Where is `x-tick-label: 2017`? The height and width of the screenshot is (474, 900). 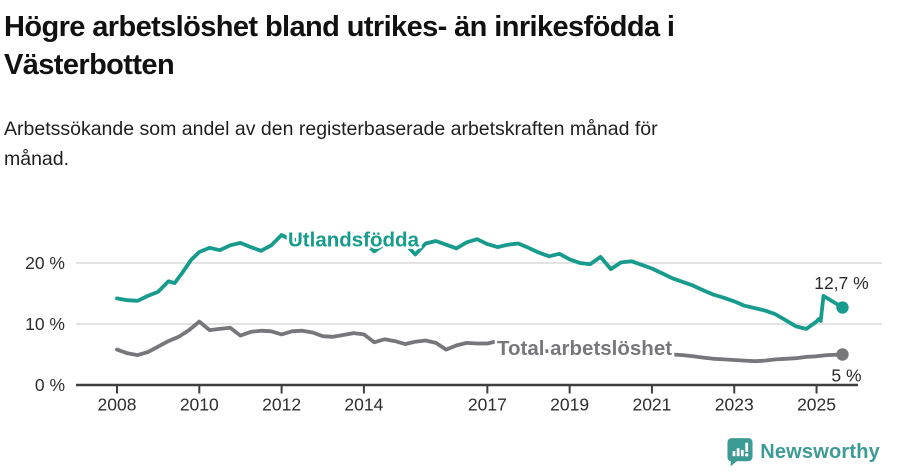 x-tick-label: 2017 is located at coordinates (487, 405).